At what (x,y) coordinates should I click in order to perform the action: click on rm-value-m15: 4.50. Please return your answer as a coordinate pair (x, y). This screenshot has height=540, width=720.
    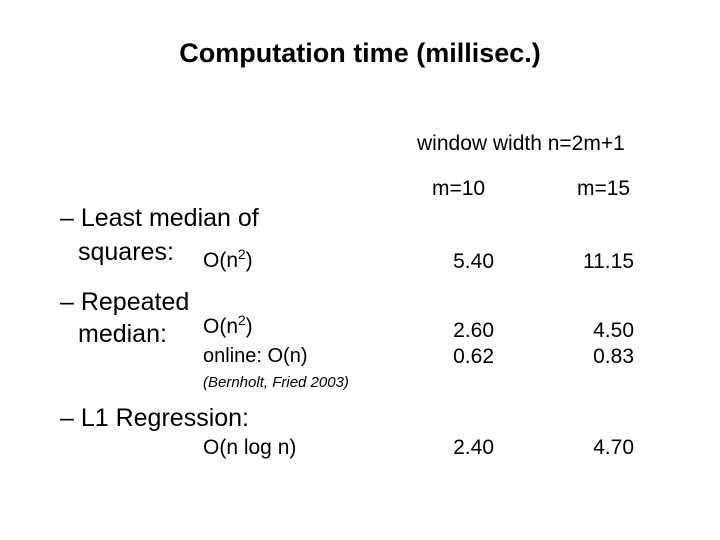
    Looking at the image, I should click on (613, 330).